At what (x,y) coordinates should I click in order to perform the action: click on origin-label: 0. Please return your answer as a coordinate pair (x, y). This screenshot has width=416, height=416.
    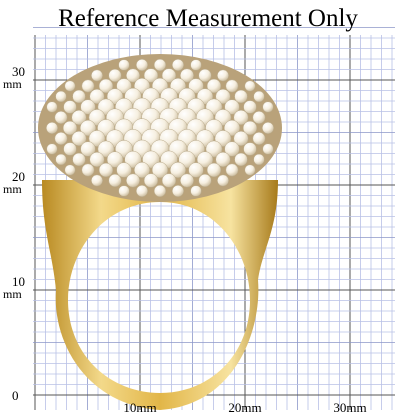
    Looking at the image, I should click on (15, 395).